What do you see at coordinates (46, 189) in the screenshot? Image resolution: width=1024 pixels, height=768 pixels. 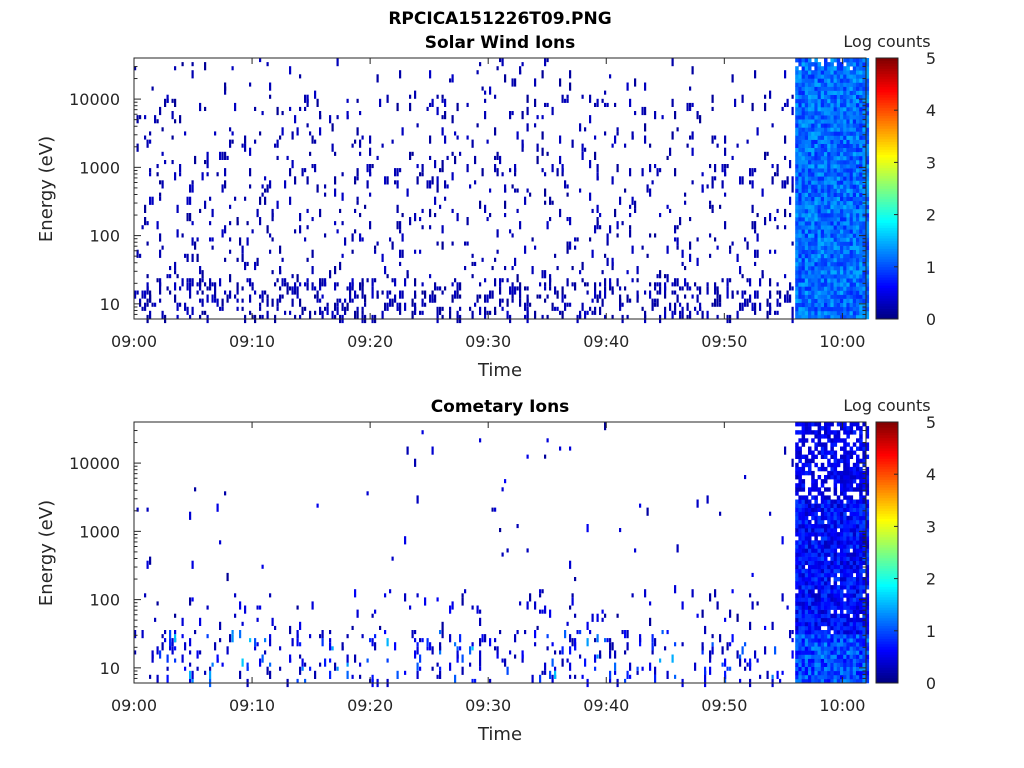 I see `y-axis-label: Energy (eV)` at bounding box center [46, 189].